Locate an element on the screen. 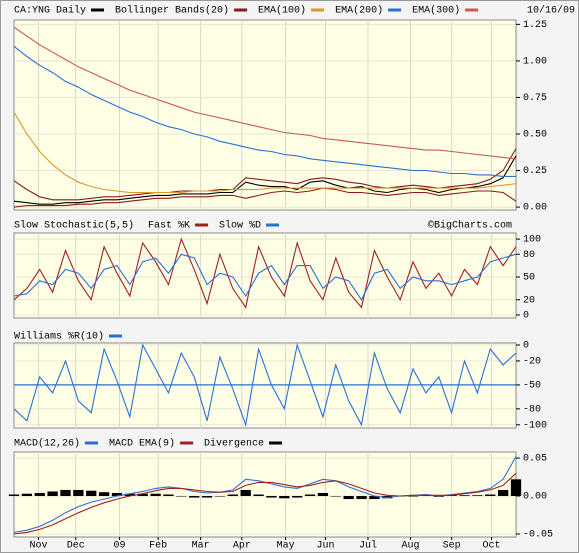 The width and height of the screenshot is (579, 553). plot-area is located at coordinates (265, 494).